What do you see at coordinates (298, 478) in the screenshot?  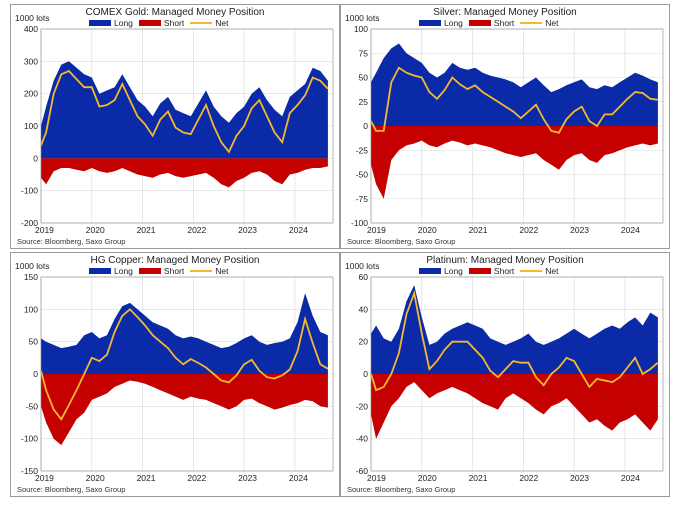 I see `x-tick-label: 2024` at bounding box center [298, 478].